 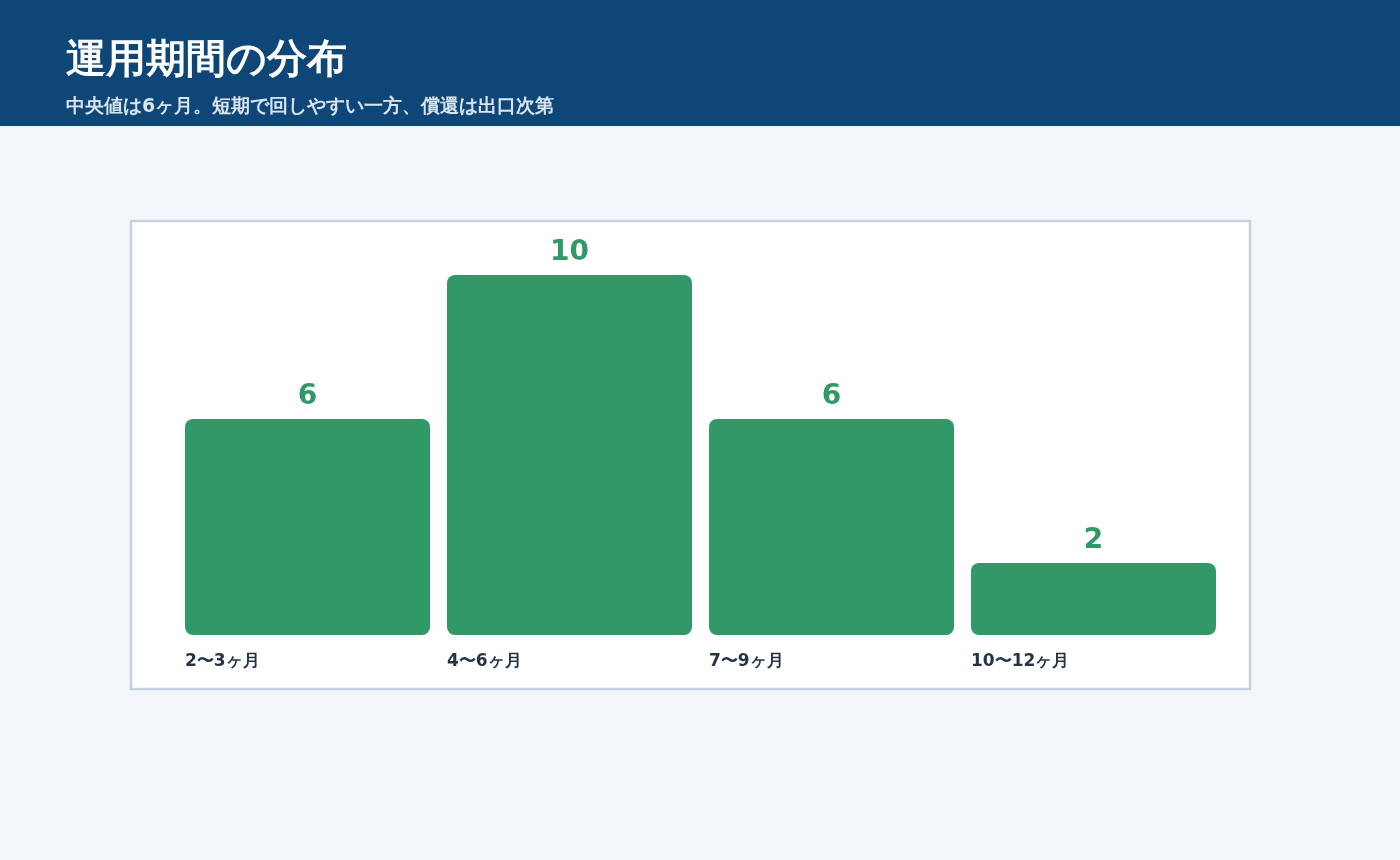 What do you see at coordinates (484, 660) in the screenshot?
I see `x-tick-label: 4〜6ヶ月` at bounding box center [484, 660].